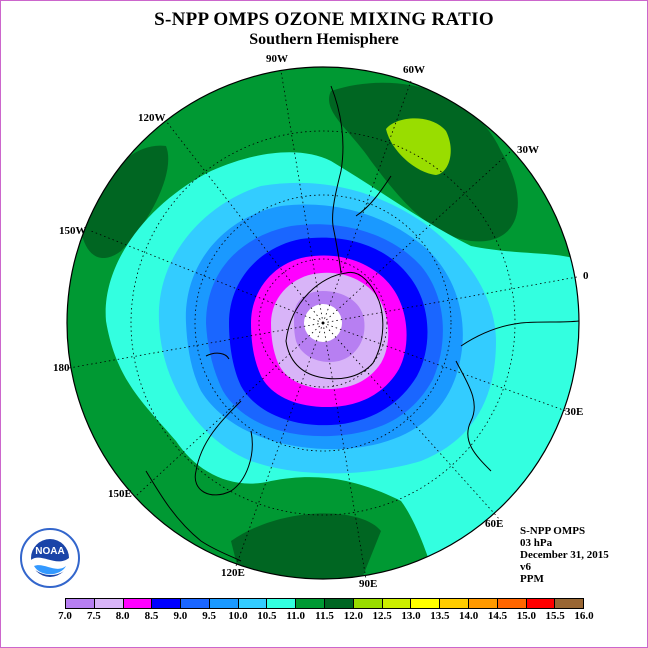 Image resolution: width=648 pixels, height=648 pixels. What do you see at coordinates (418, 146) in the screenshot?
I see `band-12-0-max` at bounding box center [418, 146].